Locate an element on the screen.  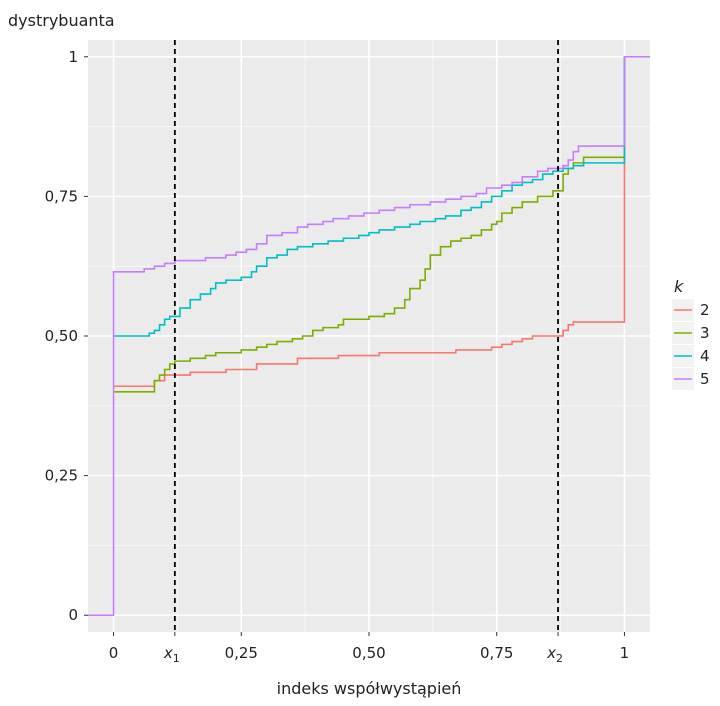
x-axis-ticks: 0 0,25 0,50 0,75 1 x1 x2 is located at coordinates (369, 648).